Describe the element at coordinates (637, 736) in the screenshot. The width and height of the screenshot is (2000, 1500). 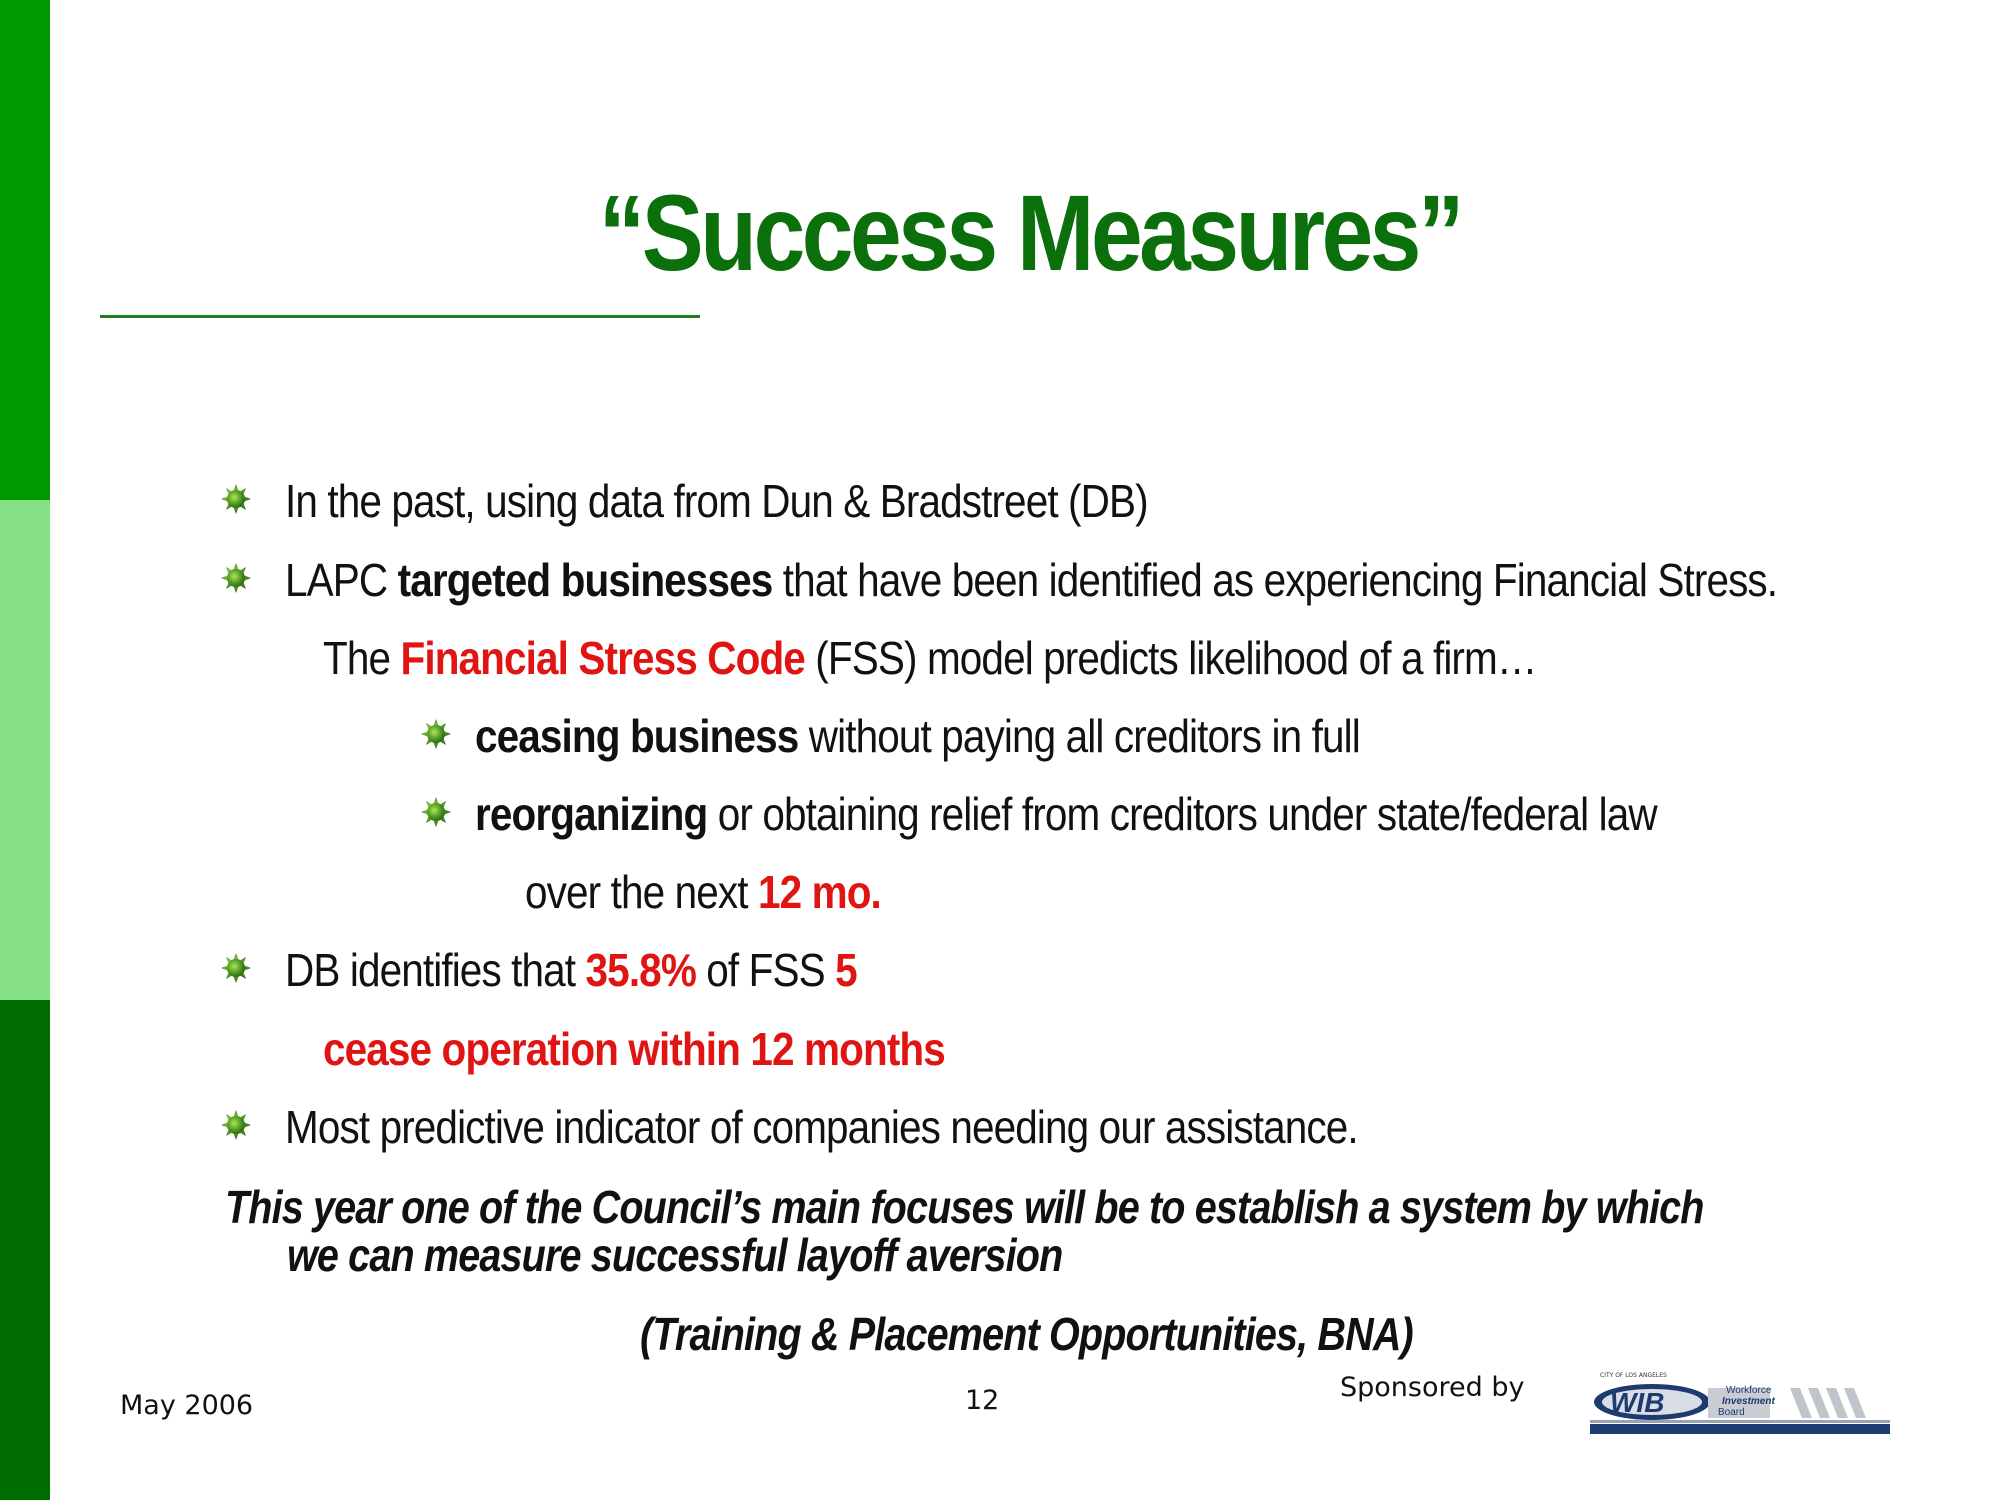
I see `sub-bullet-1-bold: ceasing business` at that location.